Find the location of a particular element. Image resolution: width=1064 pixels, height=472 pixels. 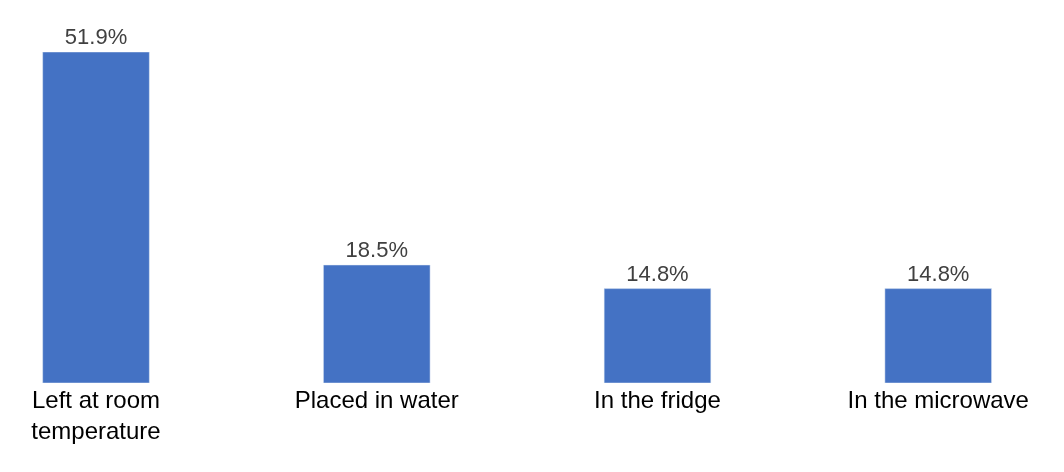

x-tick-label: Placed in water is located at coordinates (376, 399).